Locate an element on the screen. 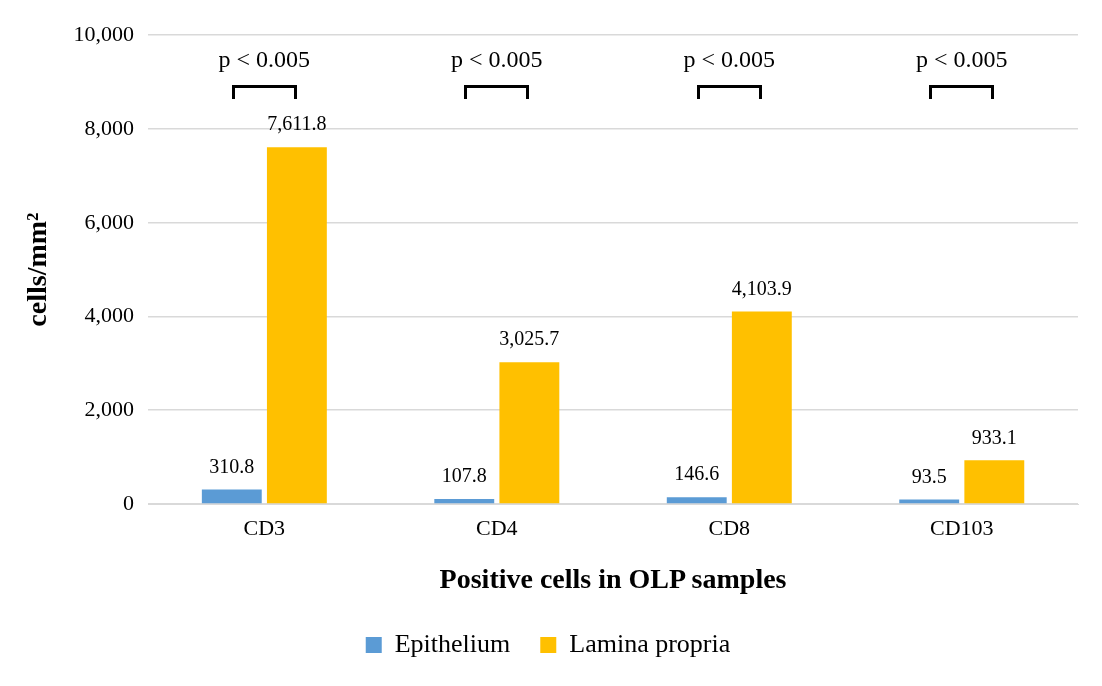 This screenshot has height=686, width=1102. y-tick-label: 10,000 is located at coordinates (104, 33).